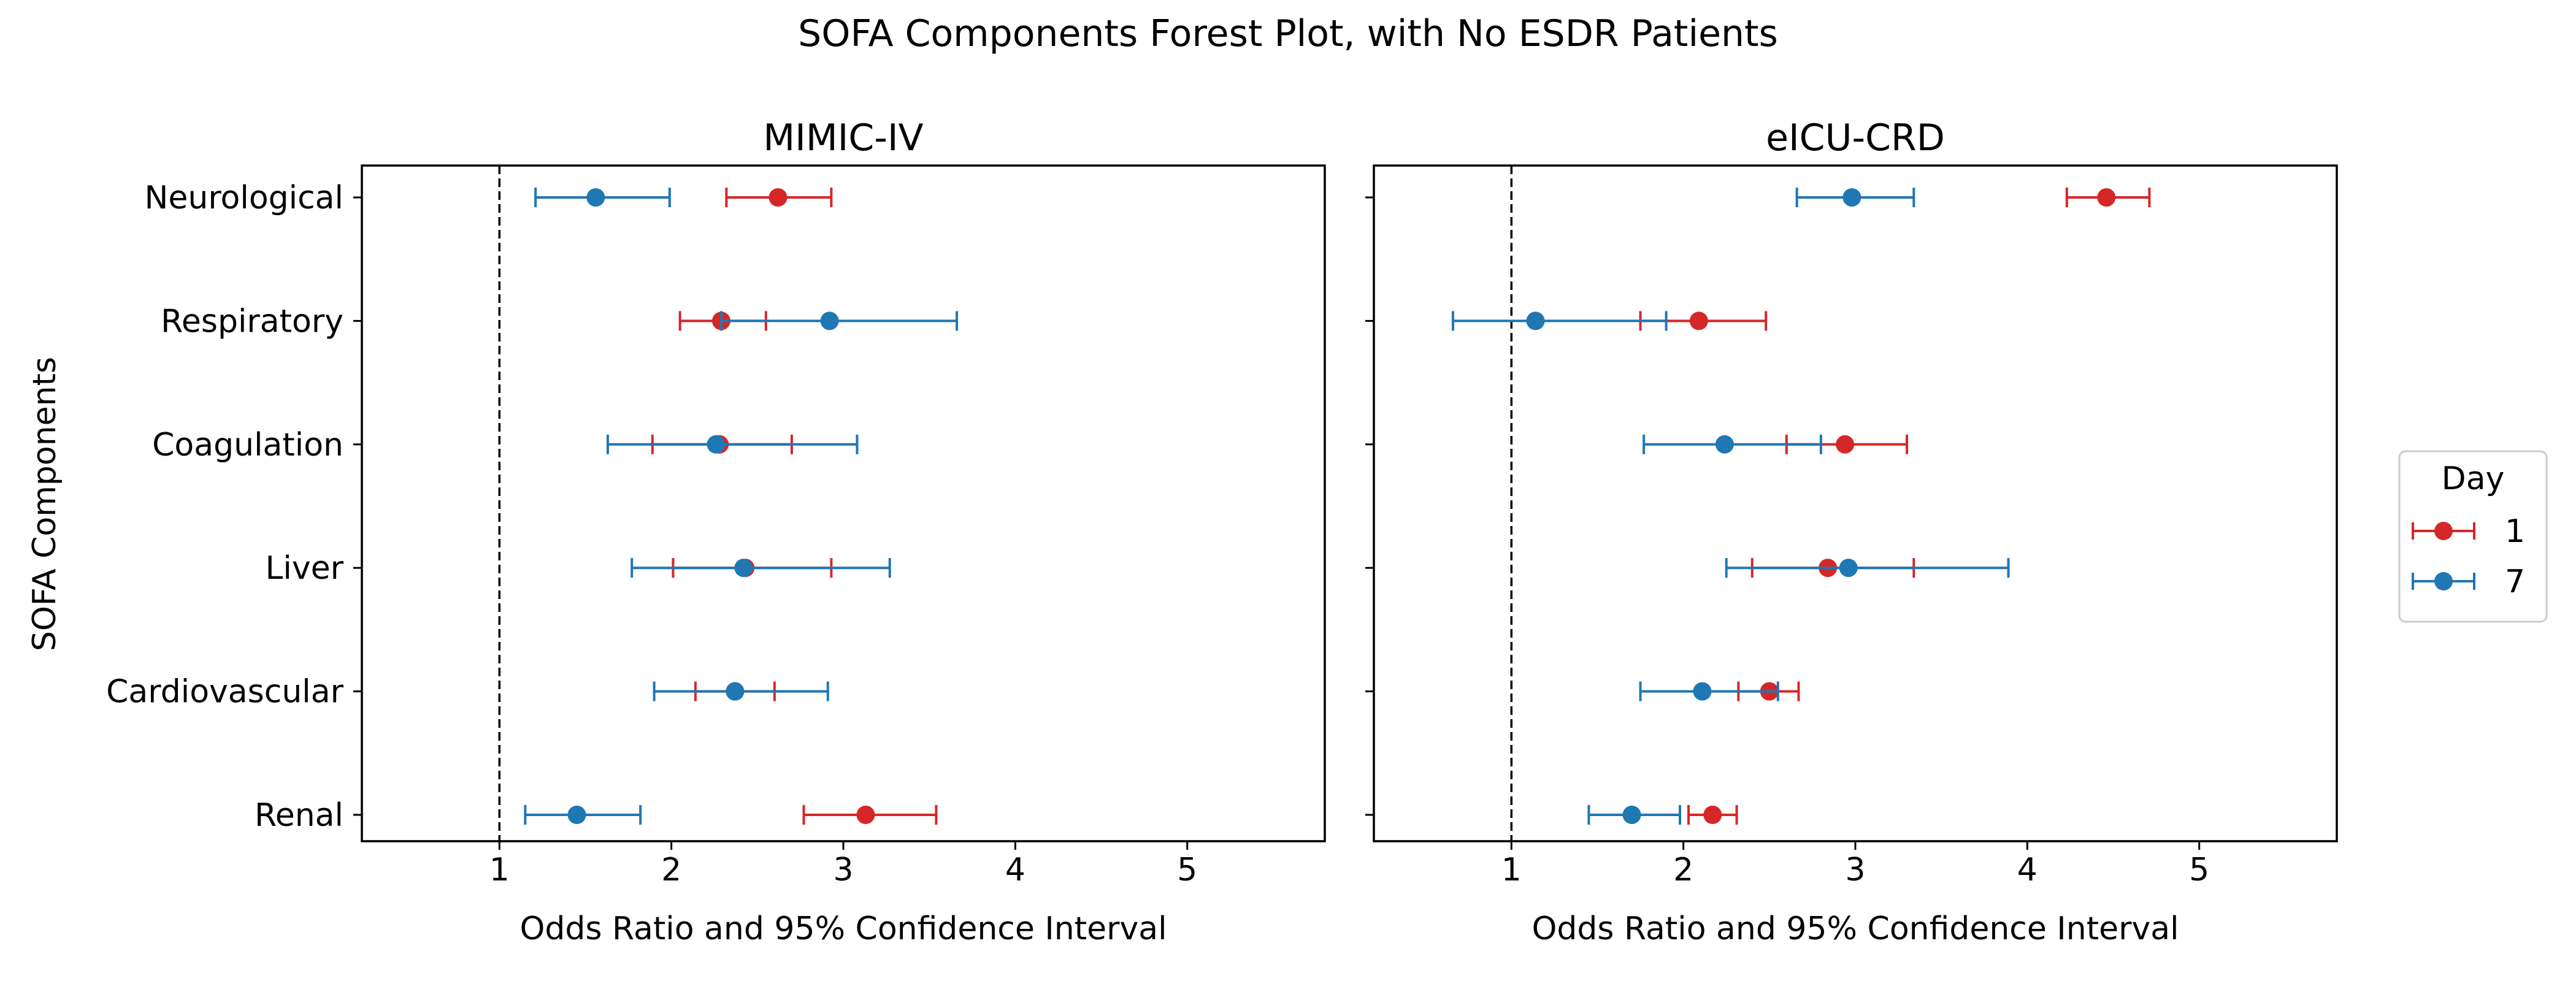 Image resolution: width=2576 pixels, height=981 pixels. I want to click on y-tick-label: Neurological, so click(243, 198).